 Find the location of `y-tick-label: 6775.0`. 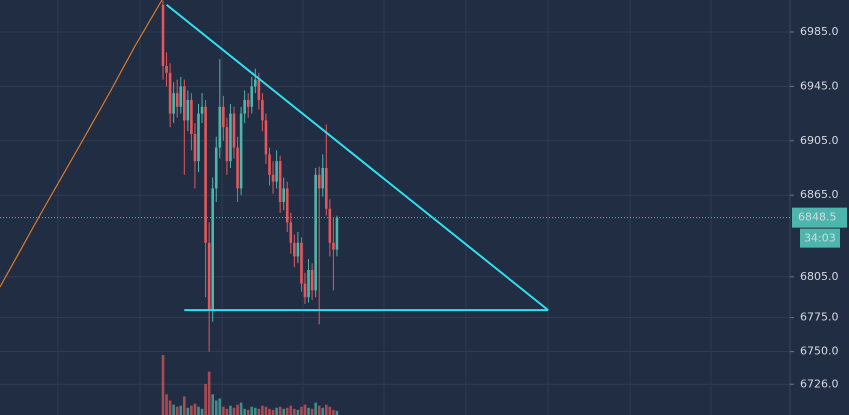

y-tick-label: 6775.0 is located at coordinates (819, 317).